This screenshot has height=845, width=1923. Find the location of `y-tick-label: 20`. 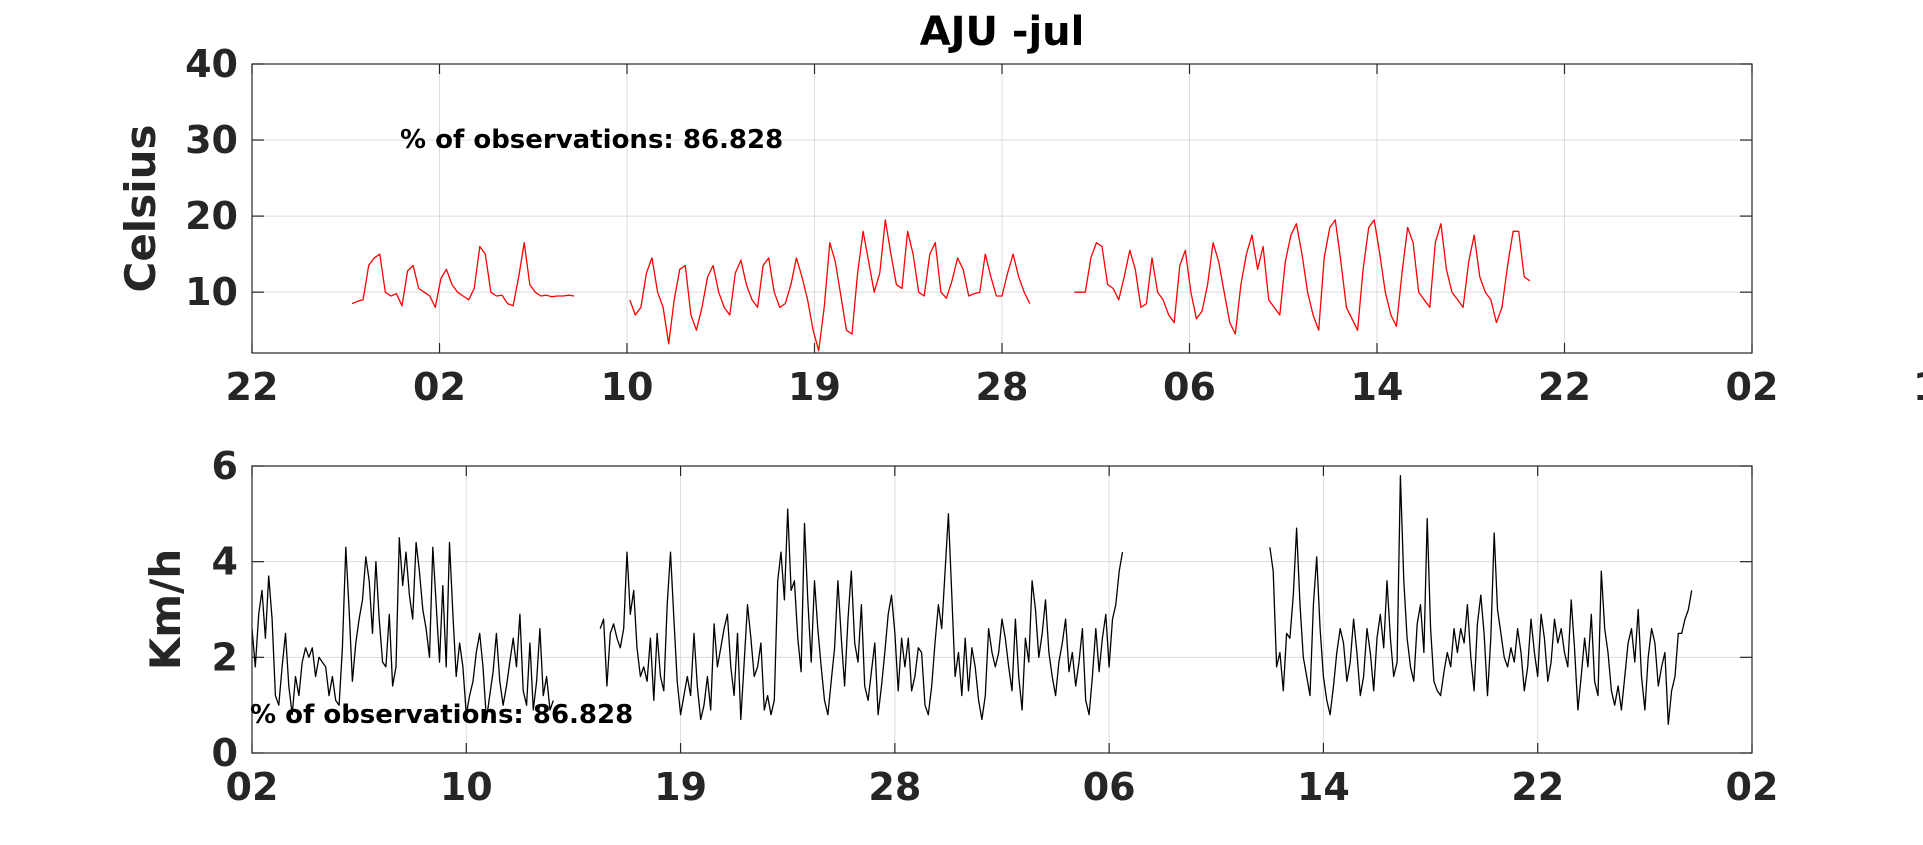

y-tick-label: 20 is located at coordinates (211, 216).